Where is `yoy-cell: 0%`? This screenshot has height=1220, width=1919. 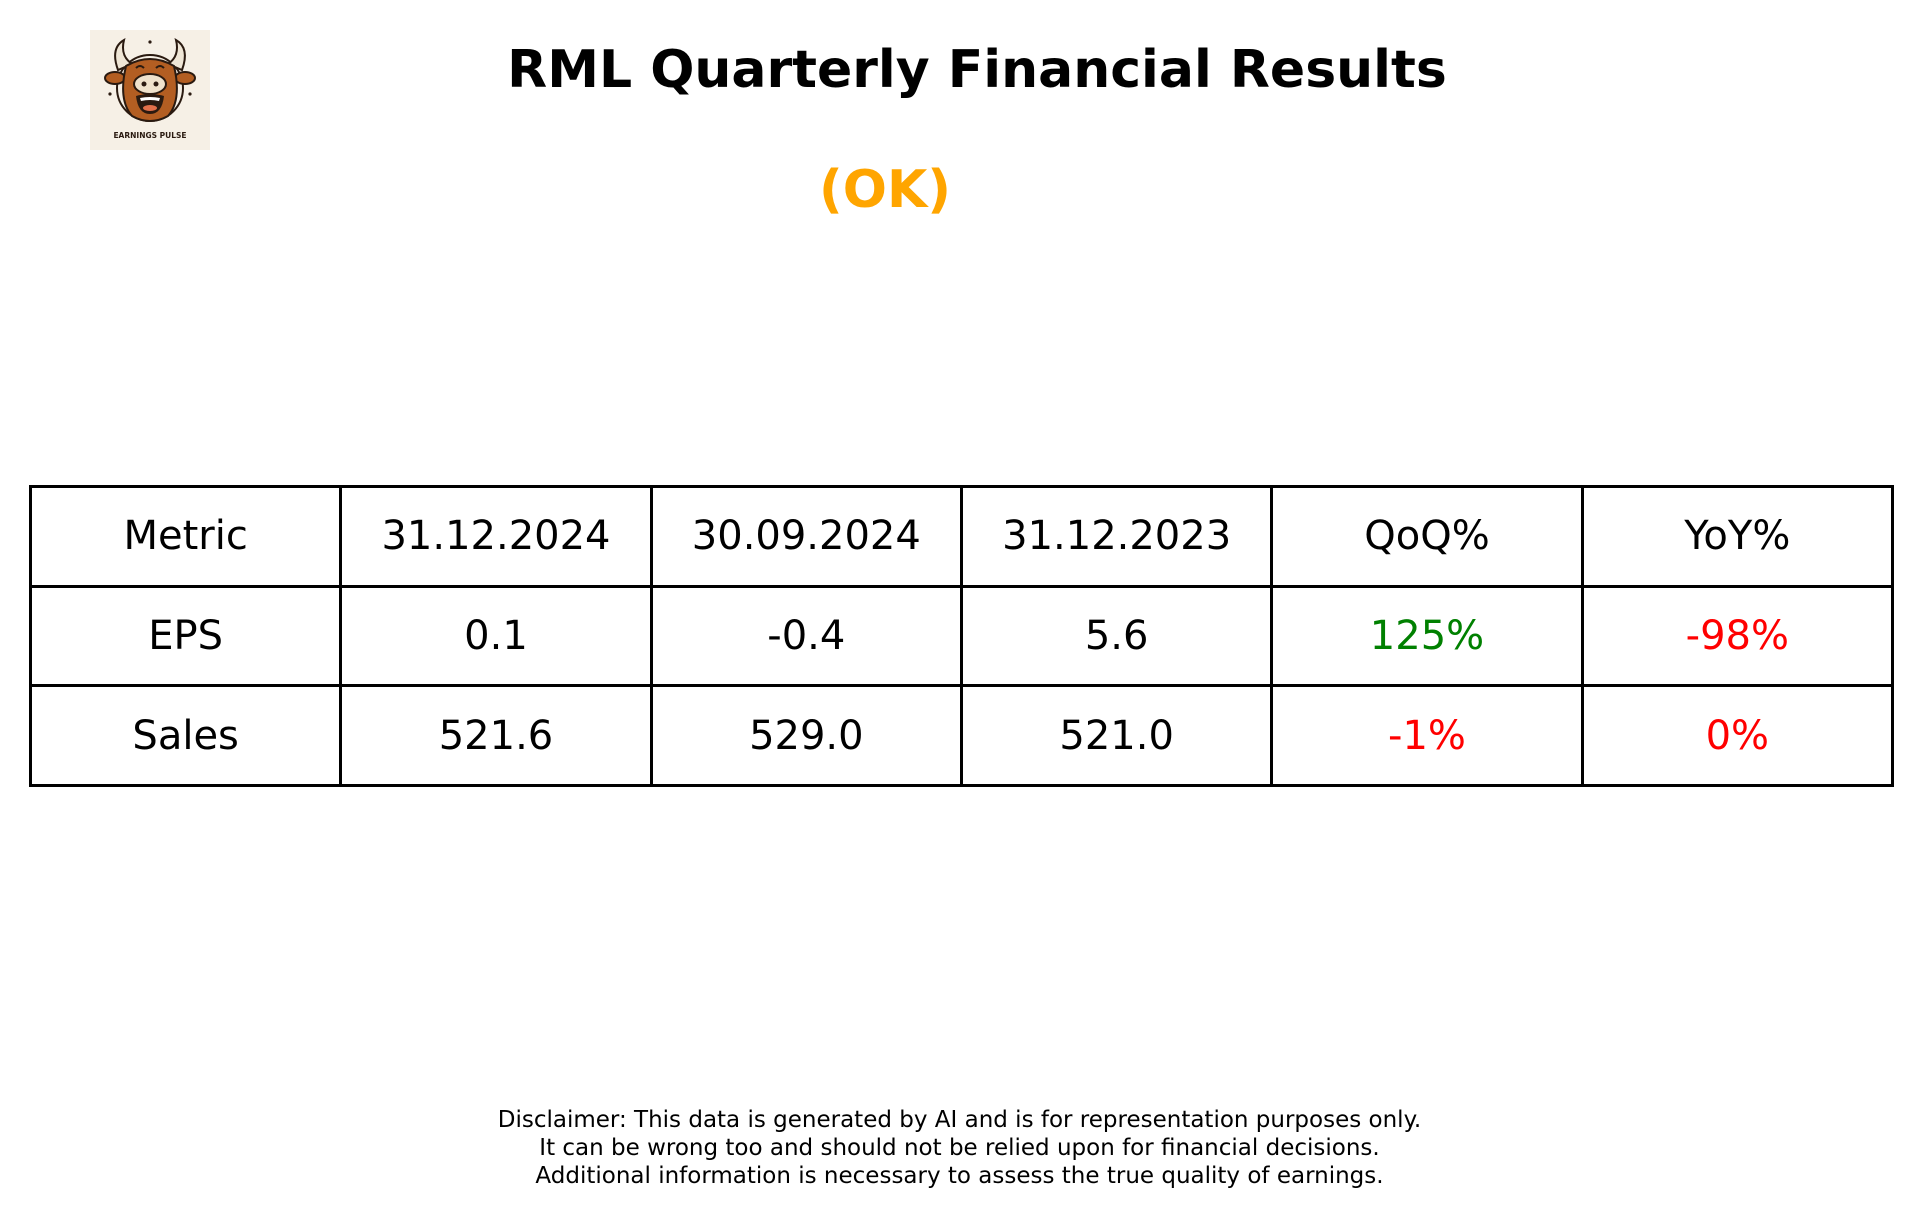
yoy-cell: 0% is located at coordinates (1737, 735).